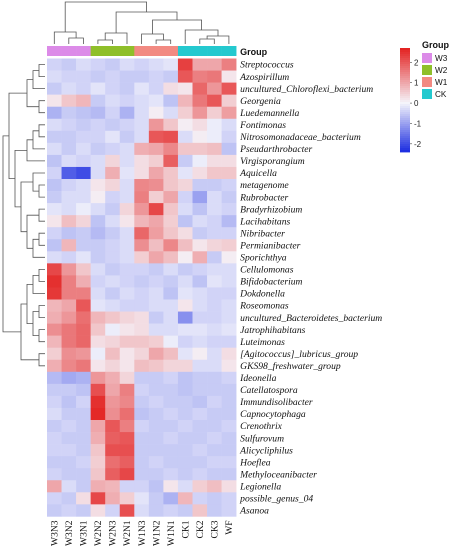 This screenshot has width=459, height=550. What do you see at coordinates (262, 294) in the screenshot?
I see `row-label: Dokdonella` at bounding box center [262, 294].